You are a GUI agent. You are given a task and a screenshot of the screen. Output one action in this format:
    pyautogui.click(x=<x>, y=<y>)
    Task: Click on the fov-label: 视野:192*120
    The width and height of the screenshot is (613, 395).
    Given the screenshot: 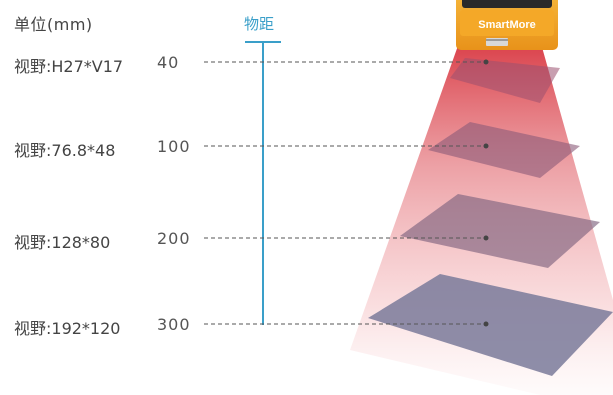 What is the action you would take?
    pyautogui.click(x=67, y=328)
    